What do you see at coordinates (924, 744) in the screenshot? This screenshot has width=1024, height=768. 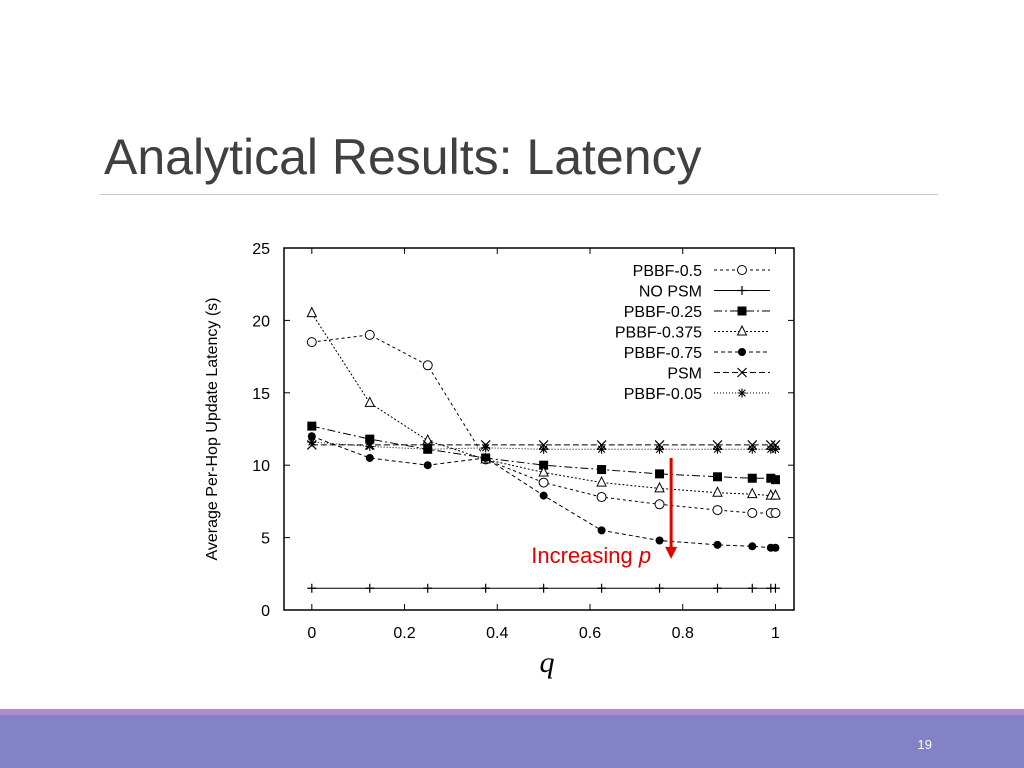 I see `page-number: 19` at bounding box center [924, 744].